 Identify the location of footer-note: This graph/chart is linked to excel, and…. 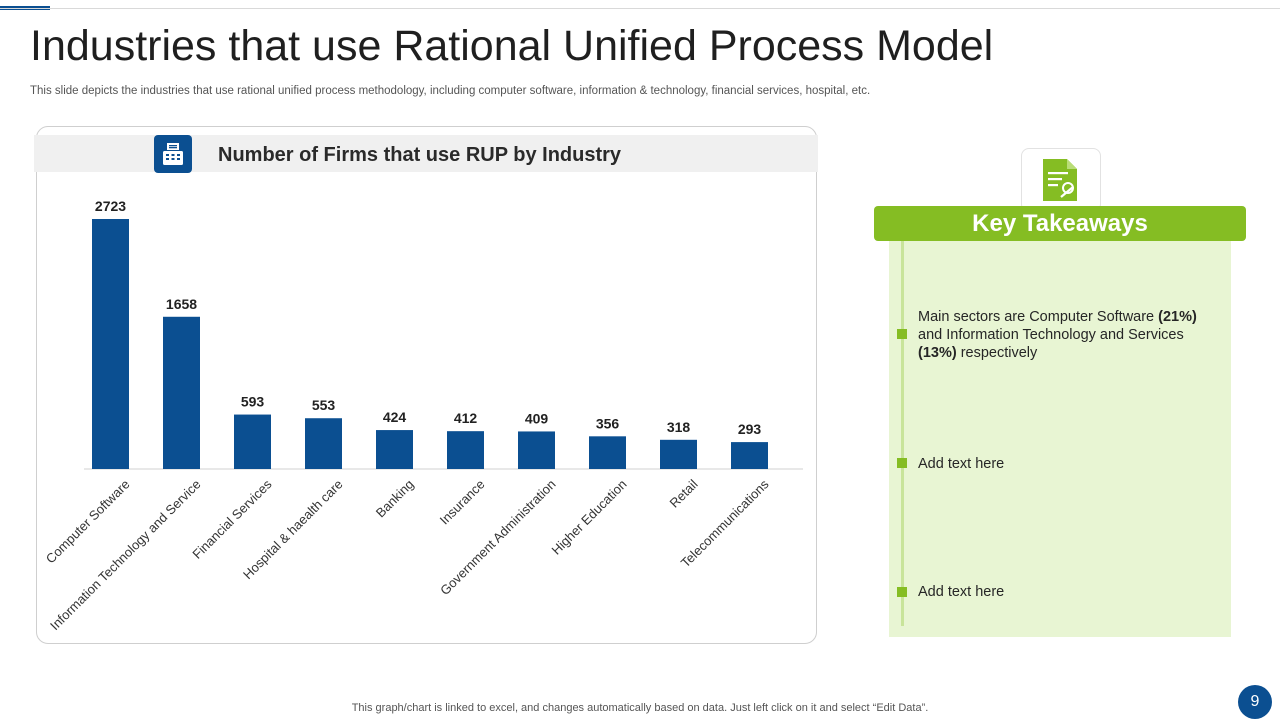
(640, 708).